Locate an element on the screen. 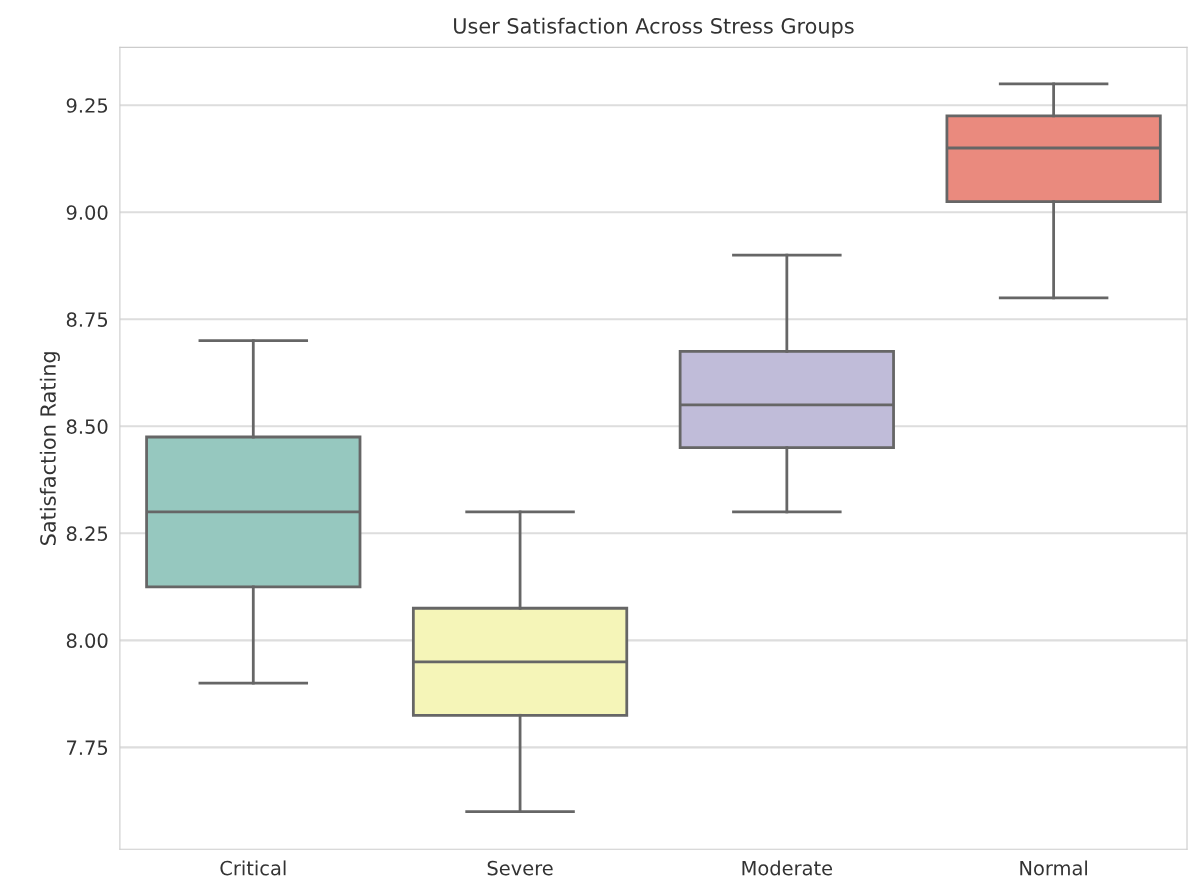 This screenshot has height=894, width=1199. y-tick-label: 8.00 is located at coordinates (87, 641).